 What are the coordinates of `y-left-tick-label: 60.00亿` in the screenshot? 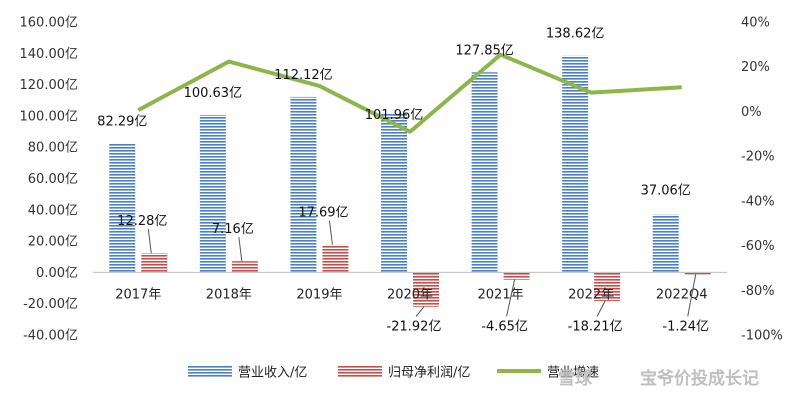 It's located at (53, 179).